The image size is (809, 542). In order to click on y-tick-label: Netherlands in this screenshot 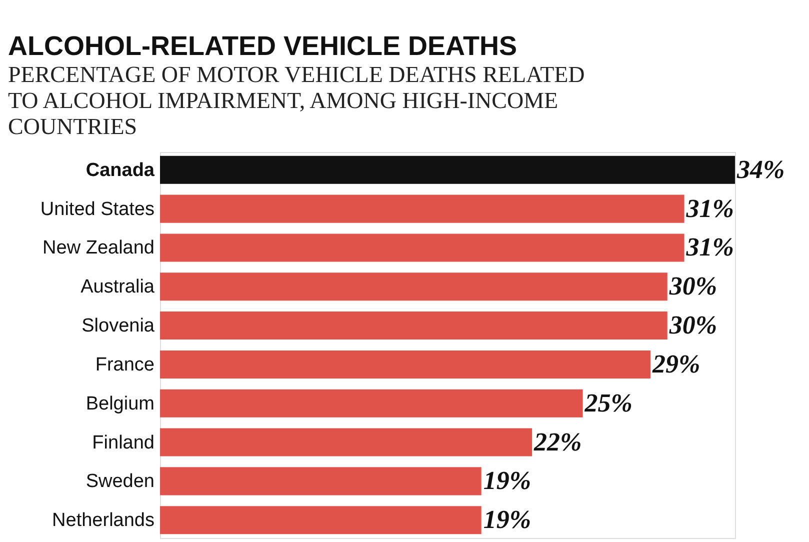, I will do `click(103, 521)`.